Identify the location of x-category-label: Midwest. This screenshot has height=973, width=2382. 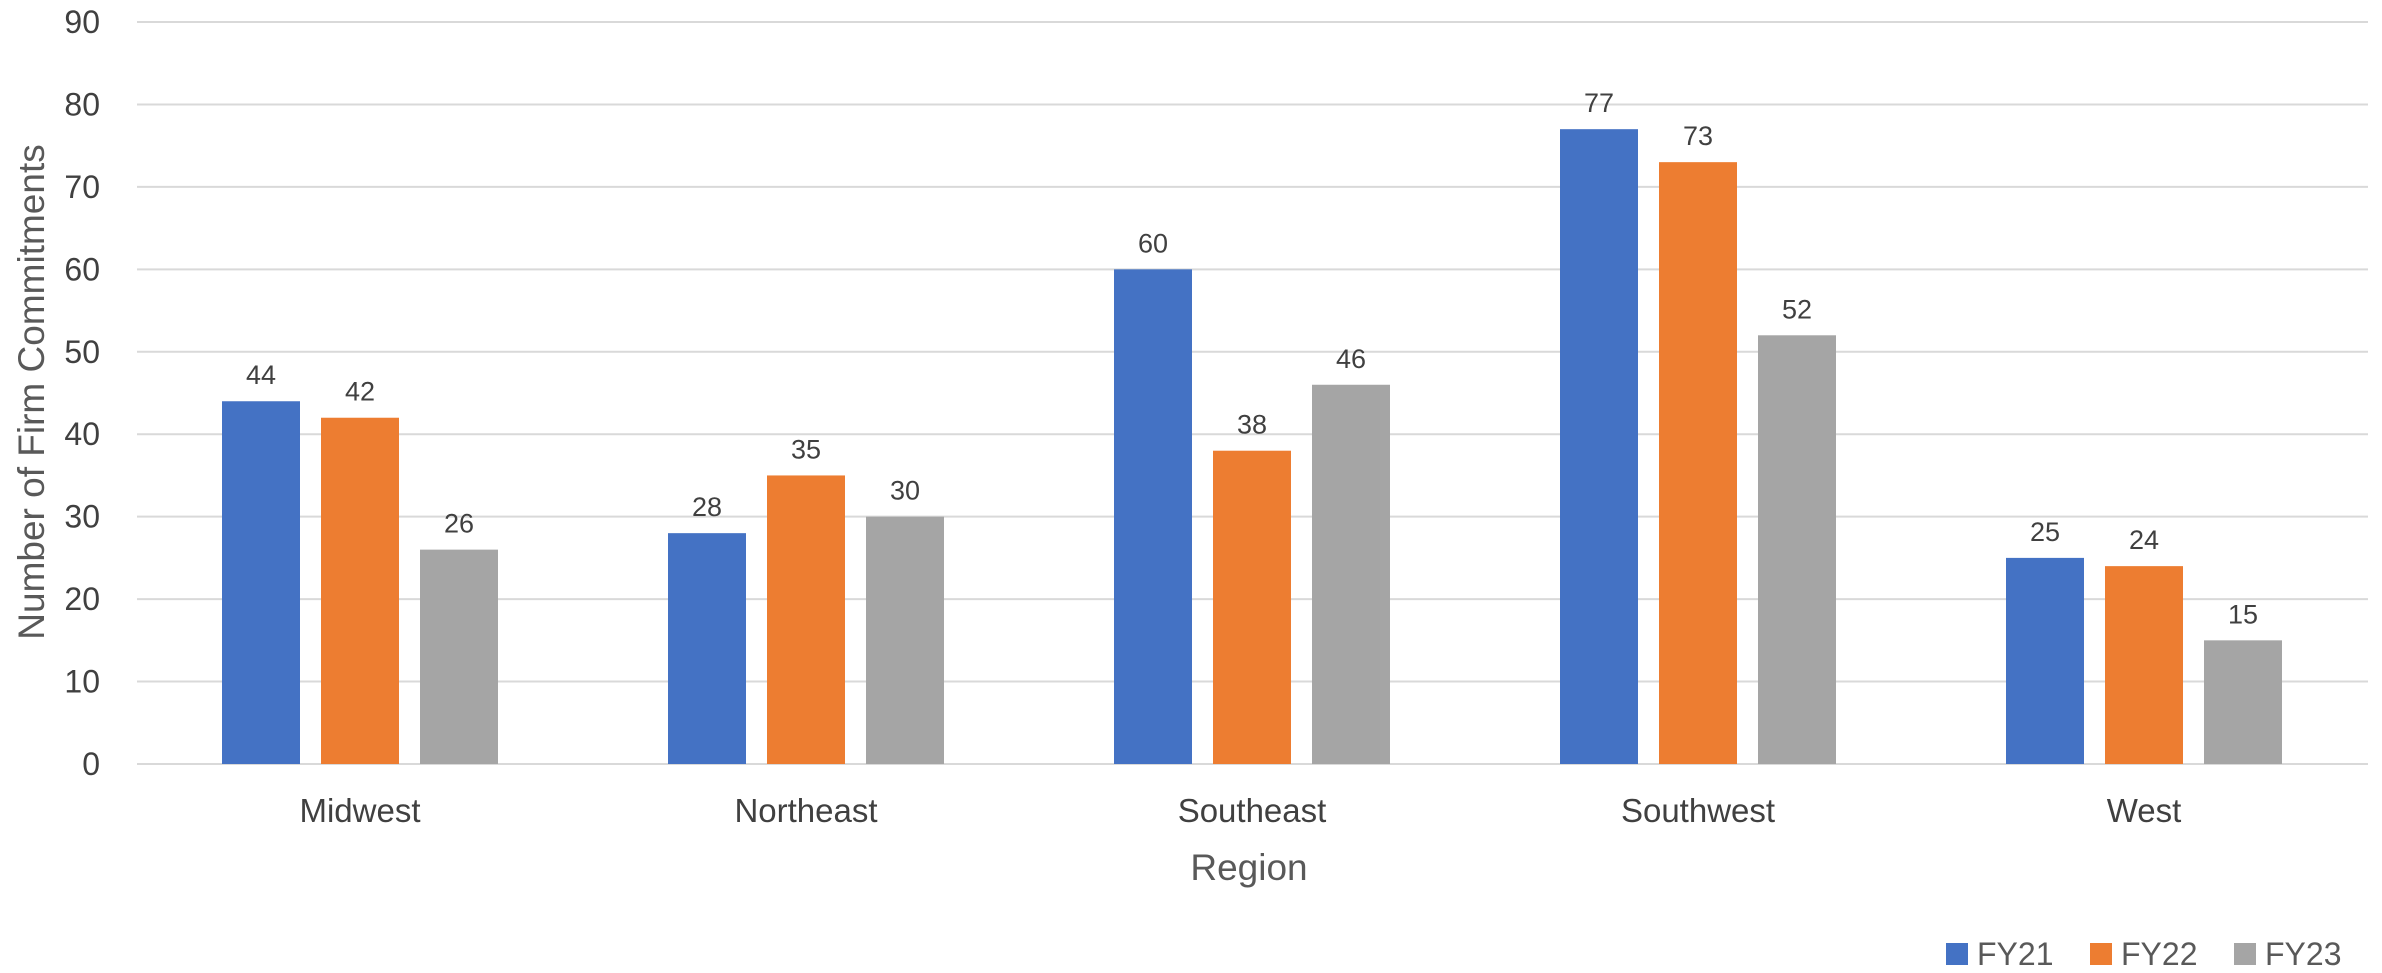
(359, 810).